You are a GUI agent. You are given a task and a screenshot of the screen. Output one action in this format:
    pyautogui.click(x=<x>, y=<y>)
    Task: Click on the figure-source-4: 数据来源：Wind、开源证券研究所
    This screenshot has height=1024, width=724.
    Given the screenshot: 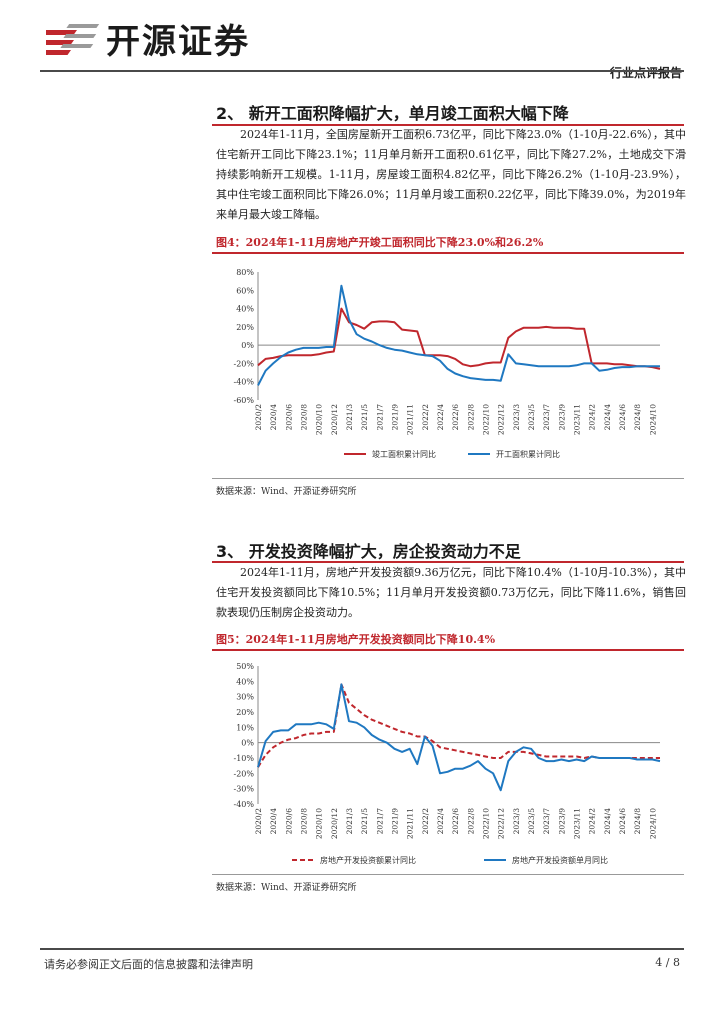 What is the action you would take?
    pyautogui.click(x=286, y=492)
    